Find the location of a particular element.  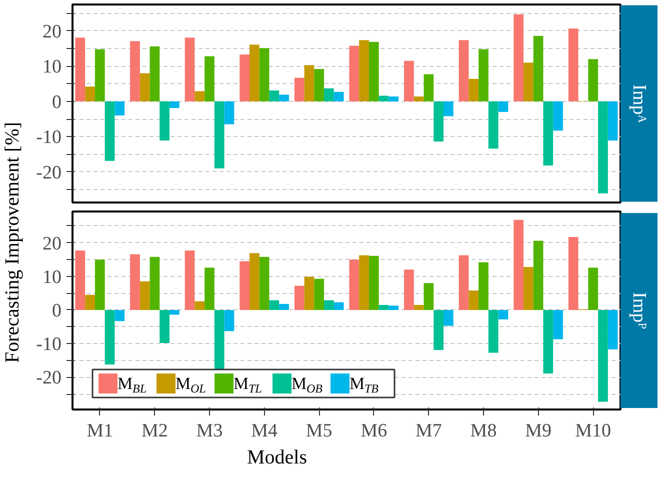

x-tick-label: M7 is located at coordinates (429, 431).